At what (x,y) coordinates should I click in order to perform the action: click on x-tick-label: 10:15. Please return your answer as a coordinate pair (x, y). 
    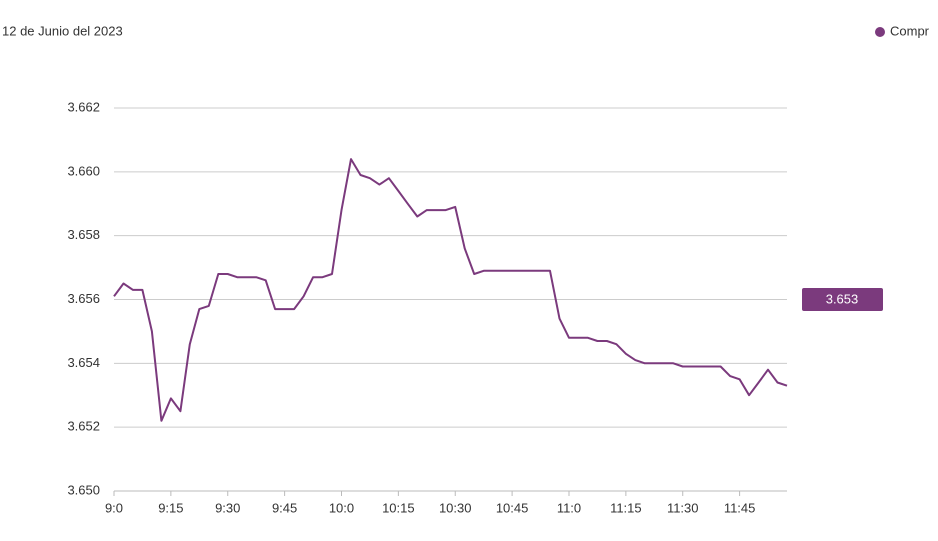
    Looking at the image, I should click on (398, 507).